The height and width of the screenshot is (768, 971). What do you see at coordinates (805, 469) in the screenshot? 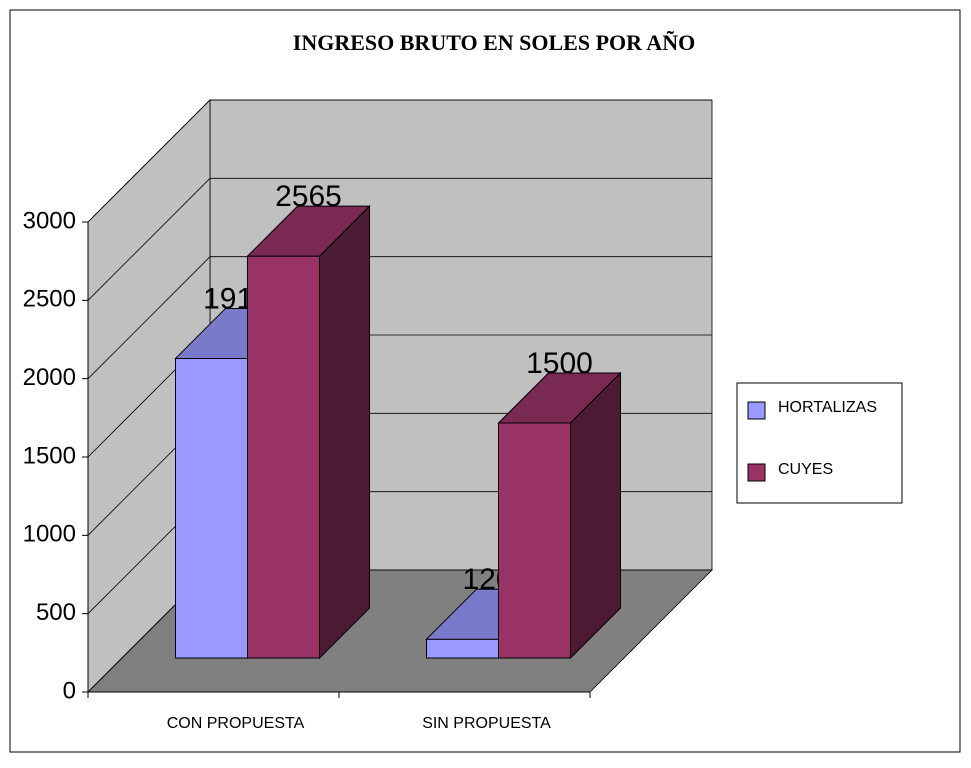
I see `legend-label: CUYES` at bounding box center [805, 469].